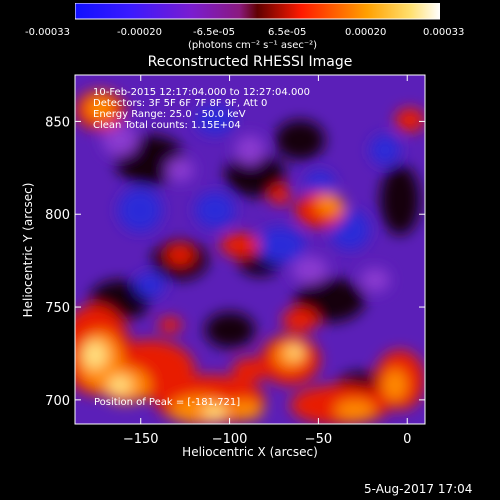 The image size is (500, 500). What do you see at coordinates (57, 122) in the screenshot?
I see `y-tick-label: 850` at bounding box center [57, 122].